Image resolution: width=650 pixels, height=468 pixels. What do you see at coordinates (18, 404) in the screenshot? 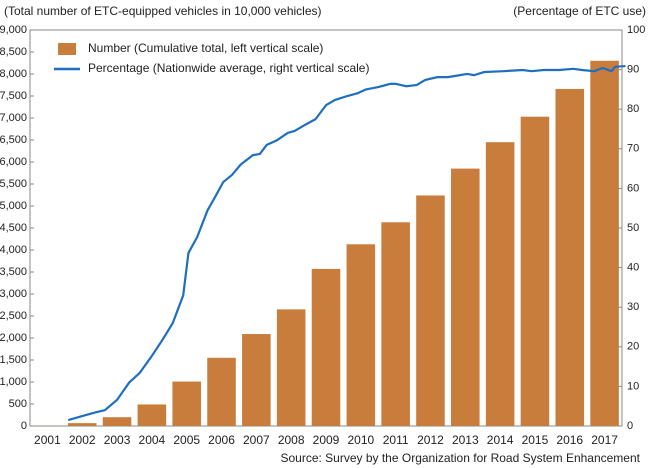
I see `y-tick-label: 500` at bounding box center [18, 404].